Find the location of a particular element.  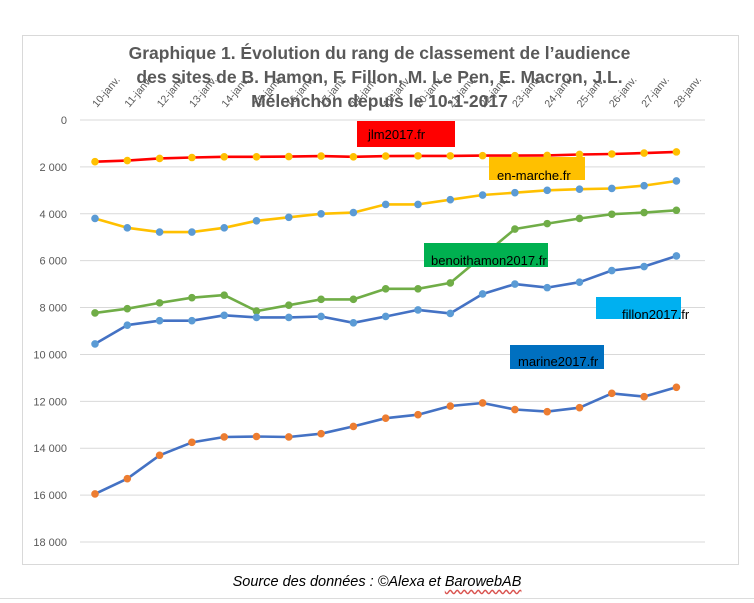

y-tick-label: 12 000 is located at coordinates (50, 402).